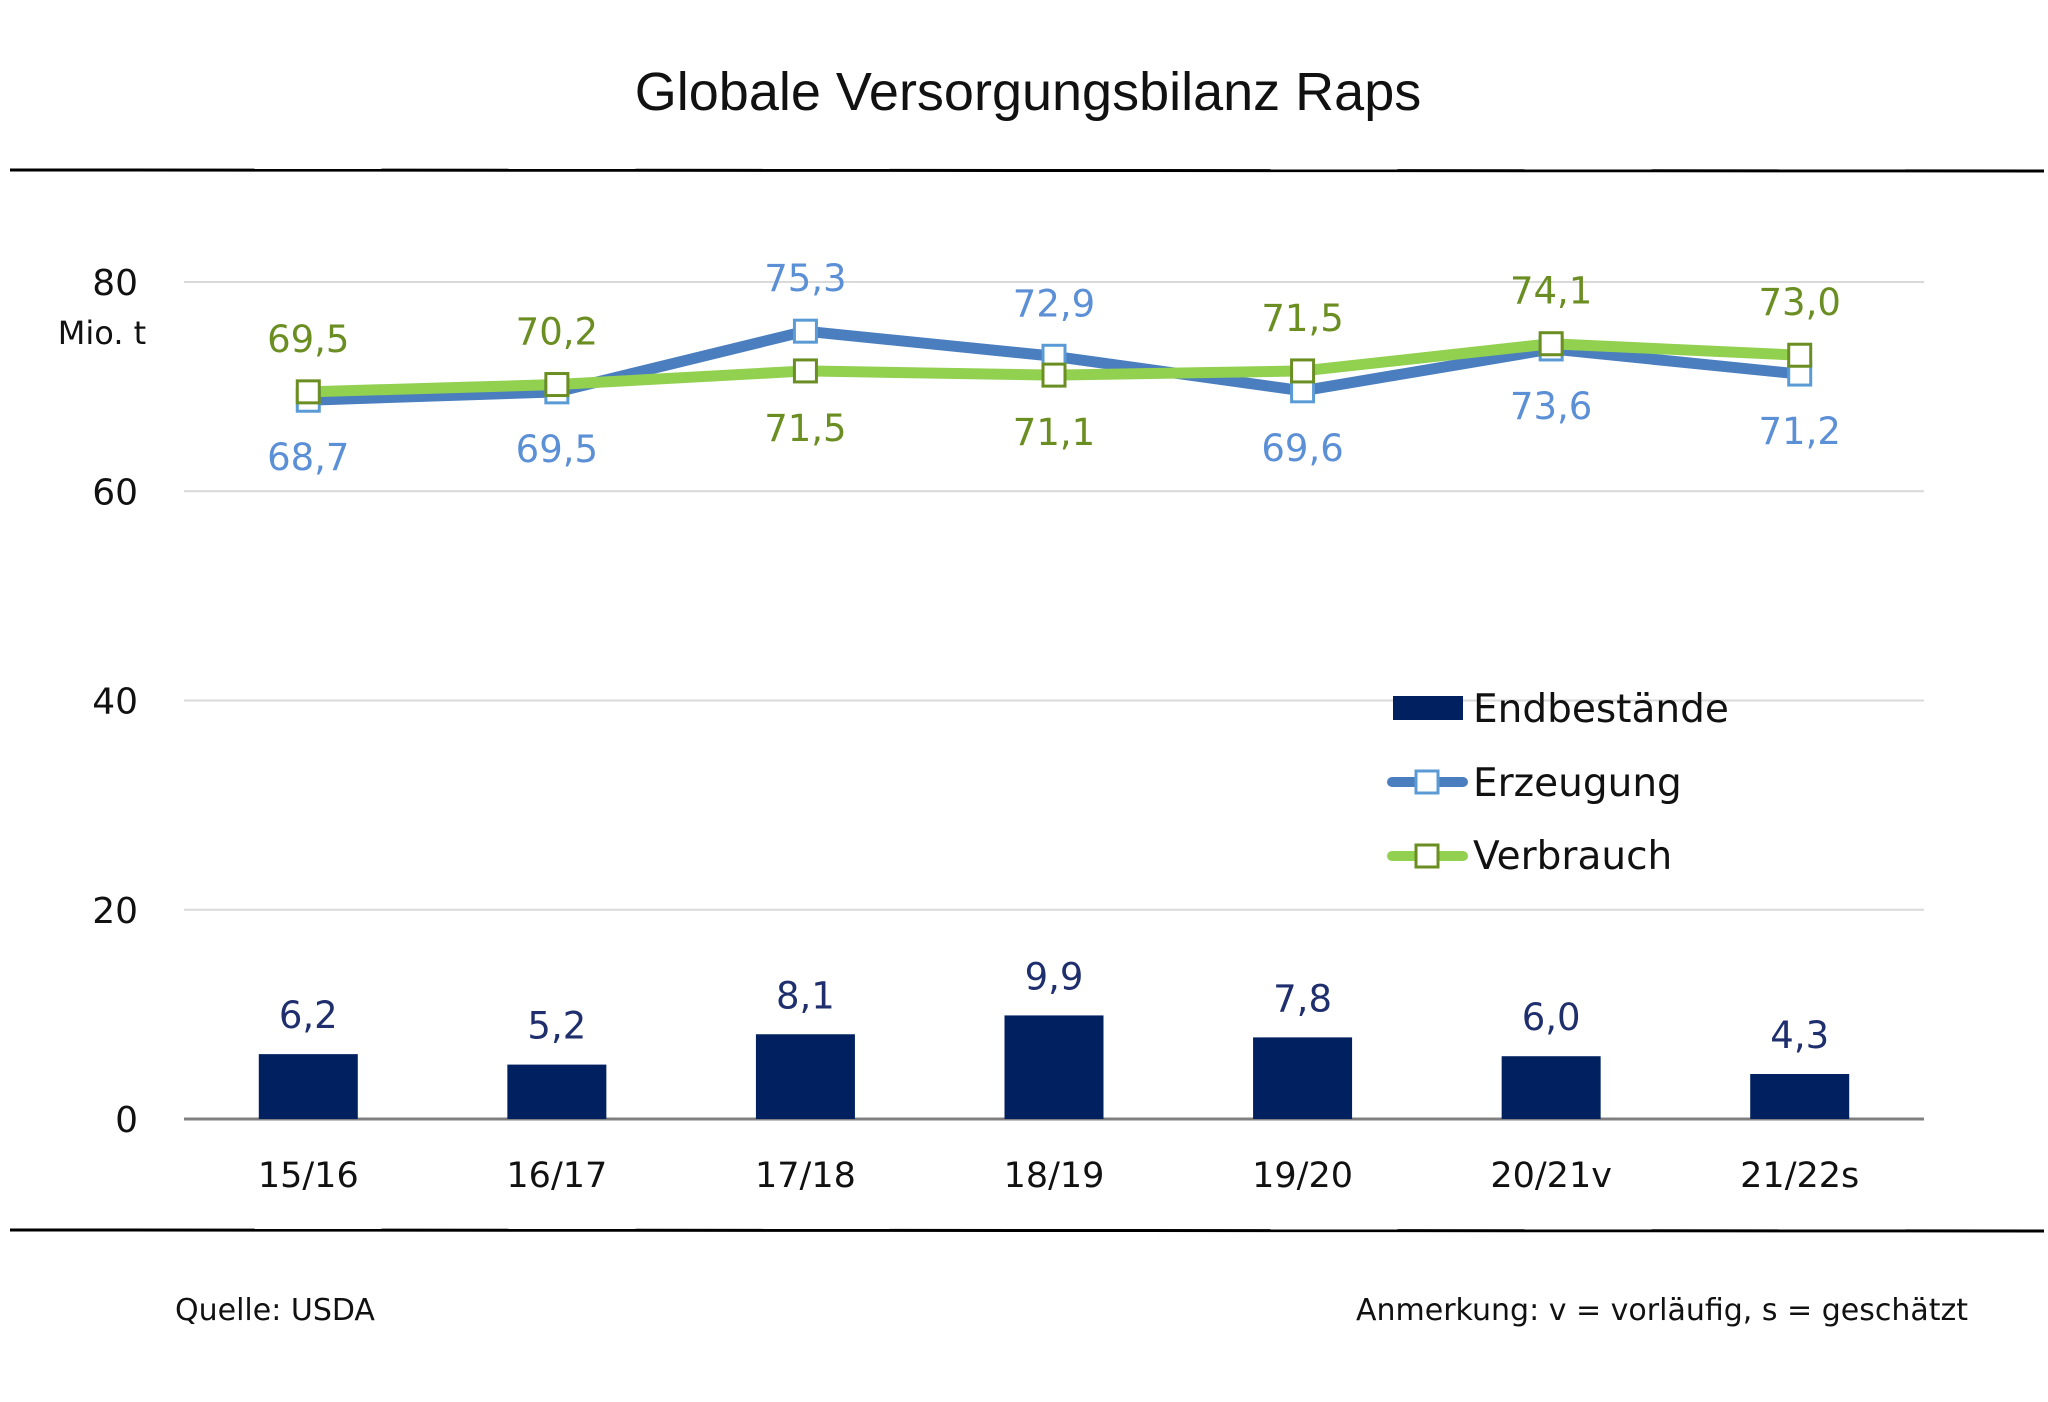  I want to click on data-label-erzeugung: 68,7, so click(308, 457).